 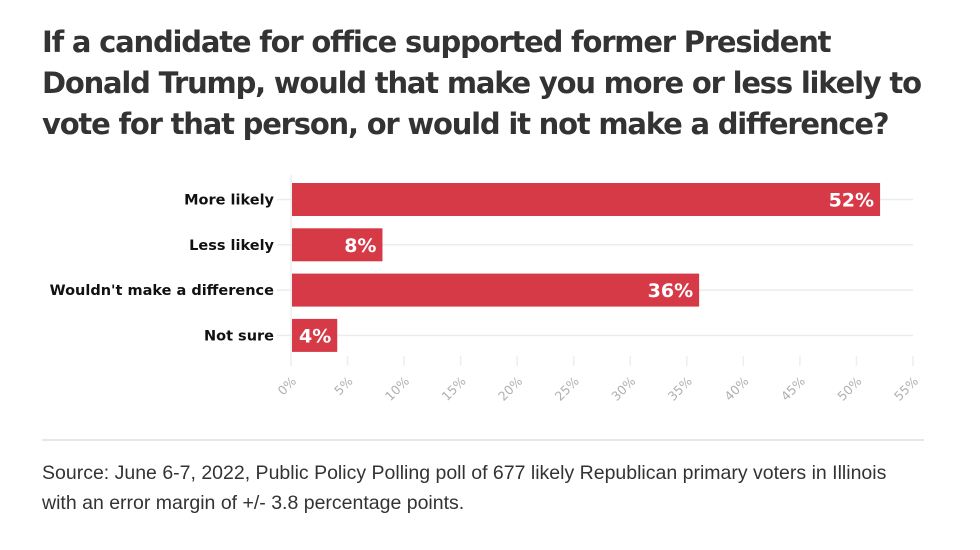 I want to click on x-axis-ticks: 0% 5% 10% 15% 20% 25% 30% 35% 40% 45% 50% 55%, so click(x=597, y=380).